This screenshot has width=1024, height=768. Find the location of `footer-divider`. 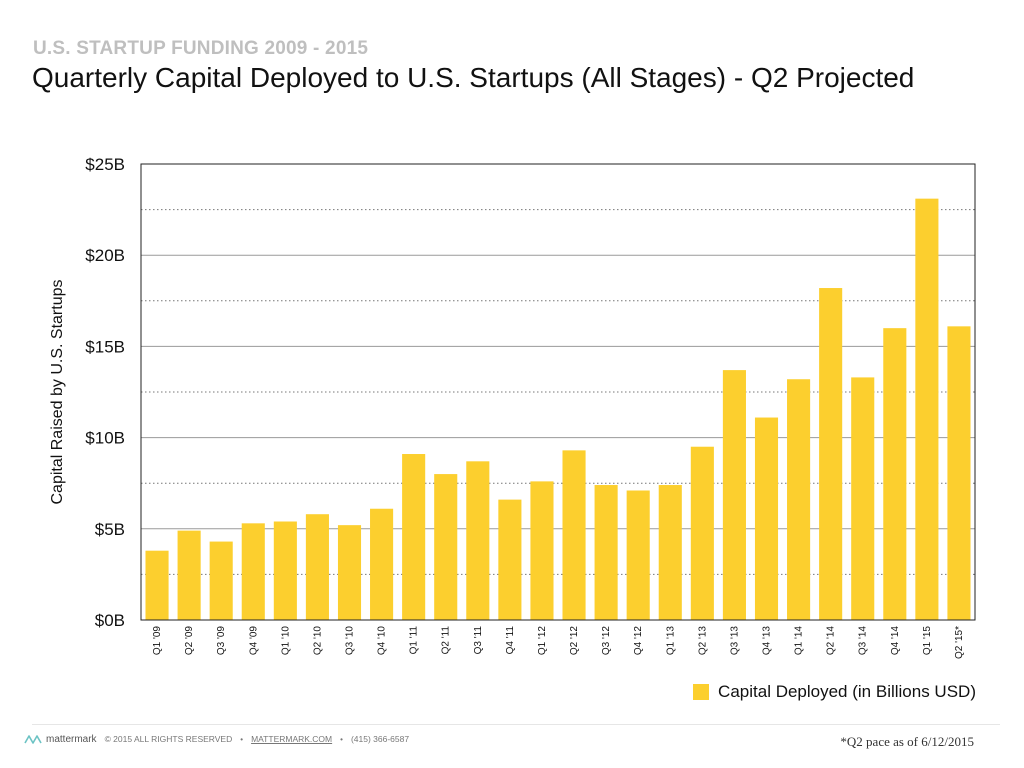

footer-divider is located at coordinates (516, 724).